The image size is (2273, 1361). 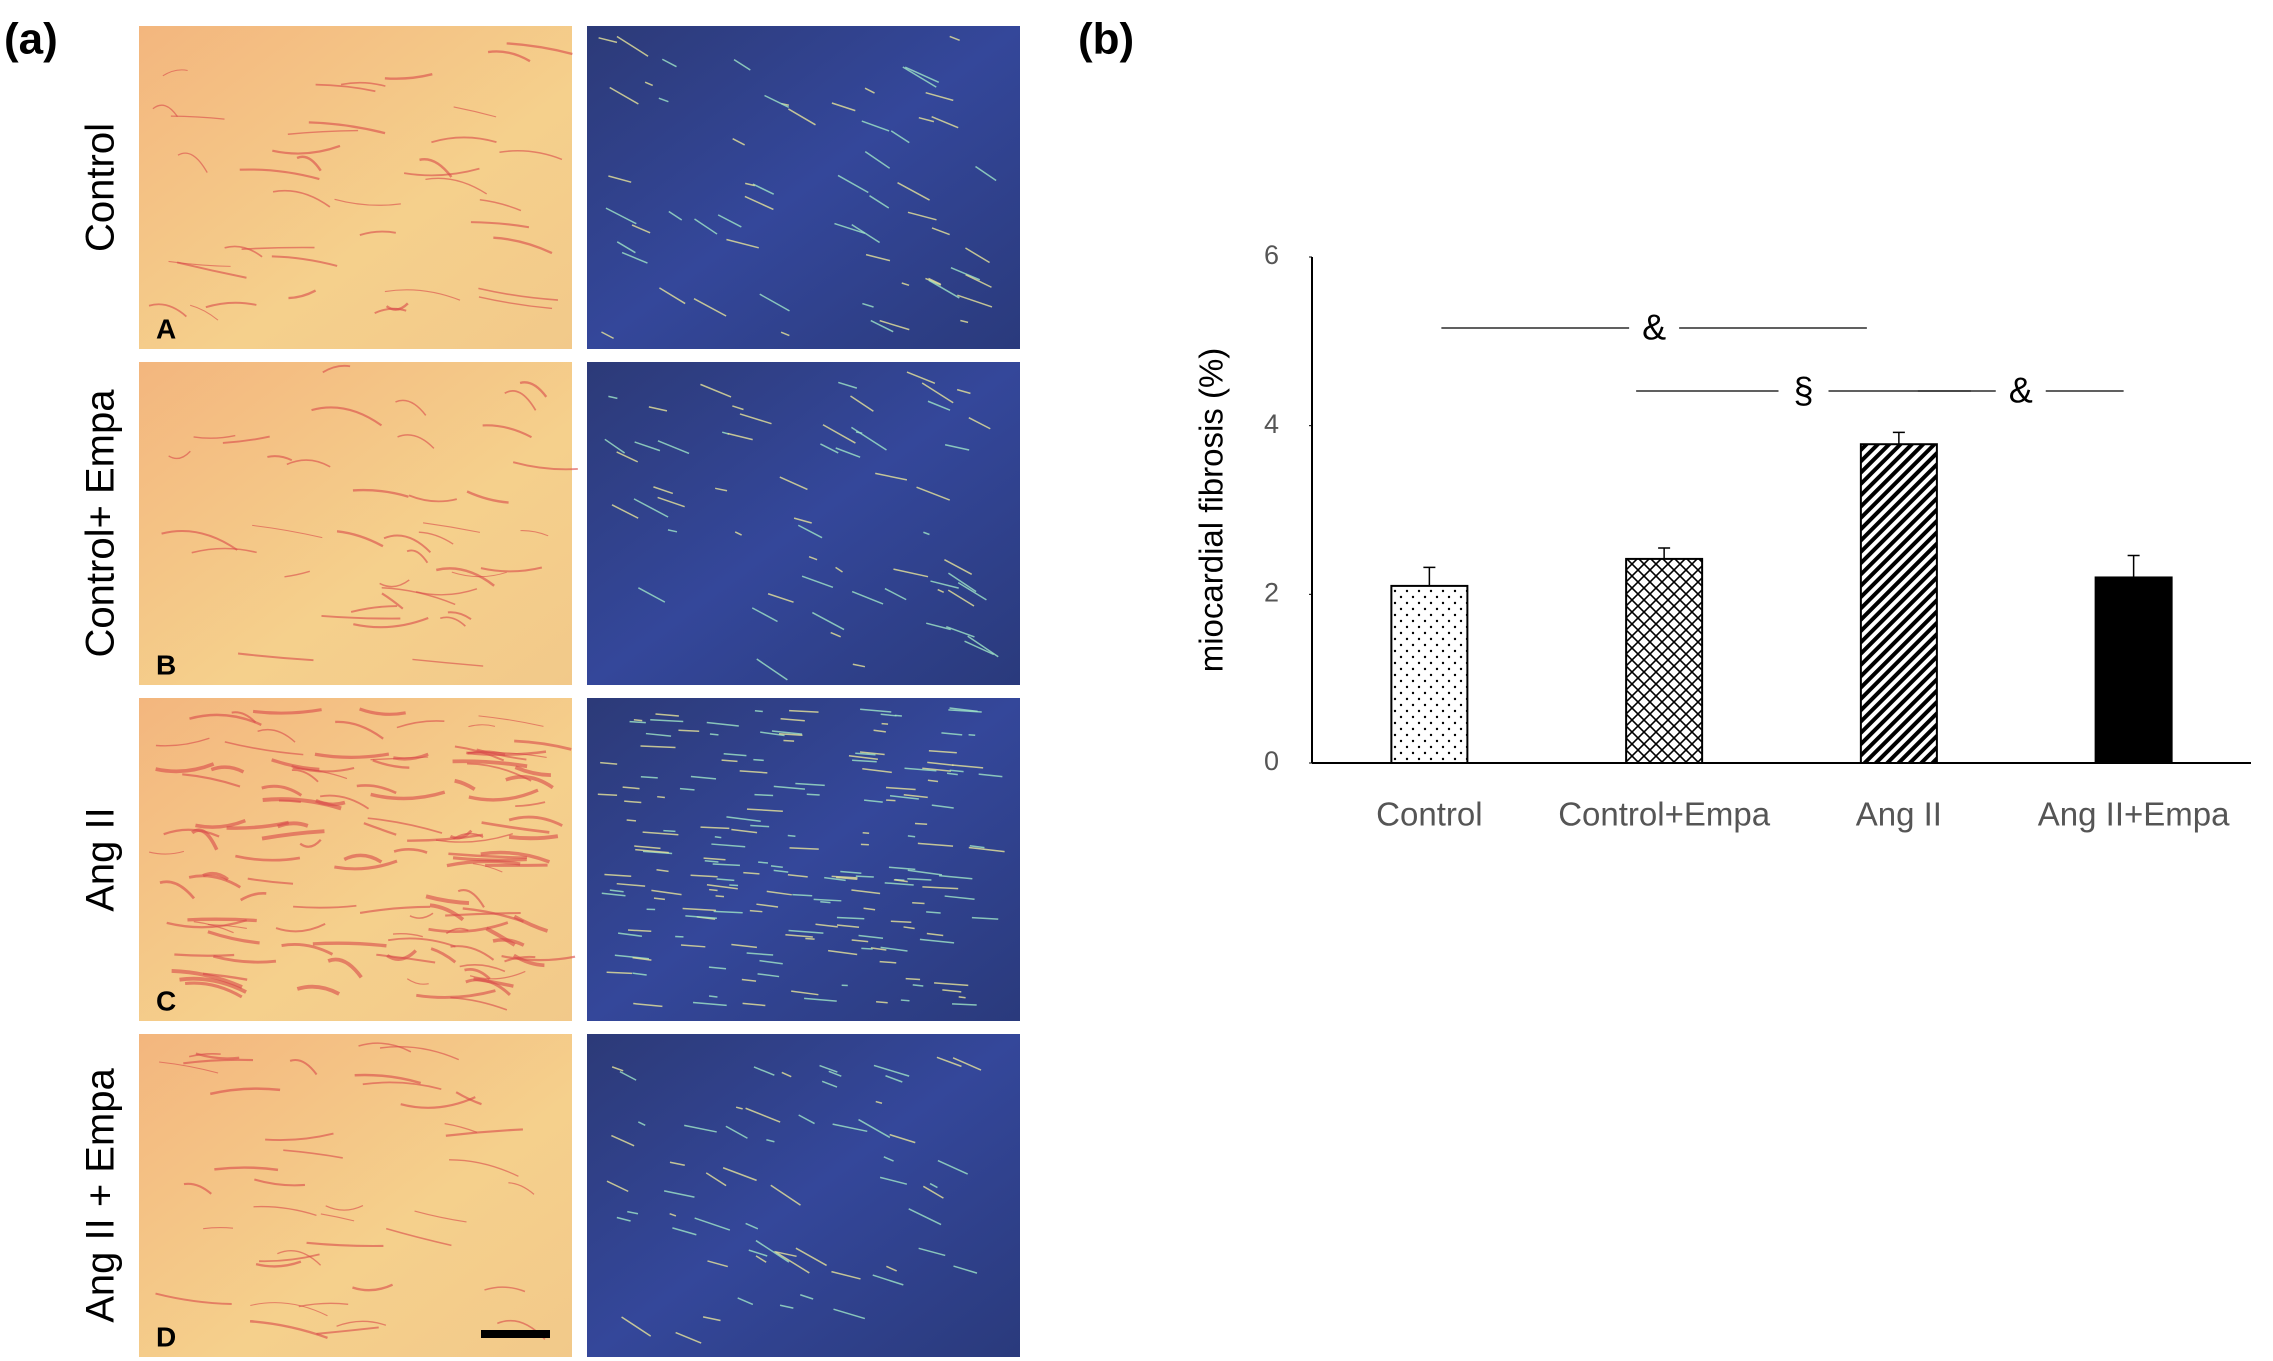 I want to click on stain-image, so click(x=355, y=187).